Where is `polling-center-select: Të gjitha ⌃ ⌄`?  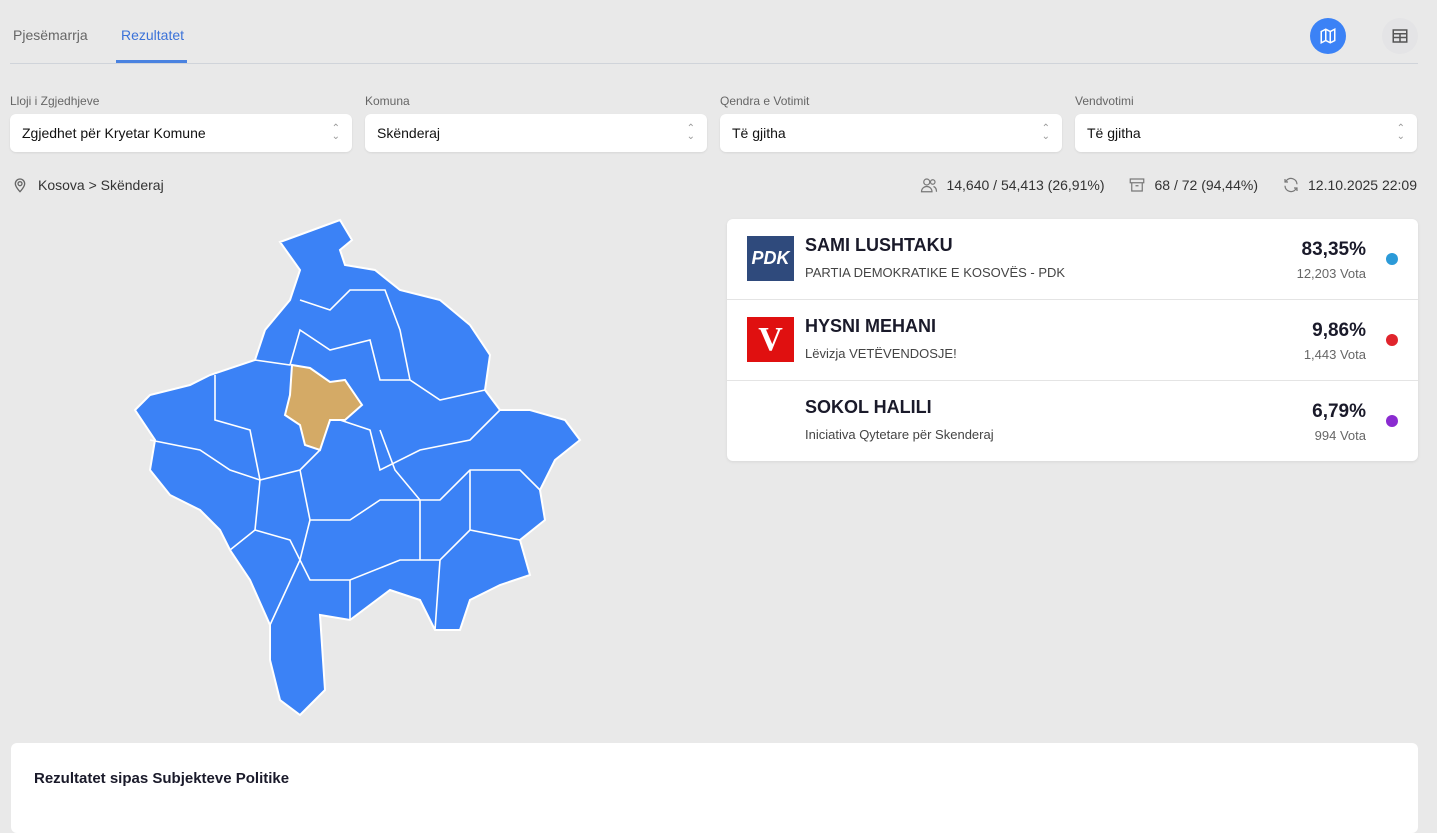 polling-center-select: Të gjitha ⌃ ⌄ is located at coordinates (891, 133).